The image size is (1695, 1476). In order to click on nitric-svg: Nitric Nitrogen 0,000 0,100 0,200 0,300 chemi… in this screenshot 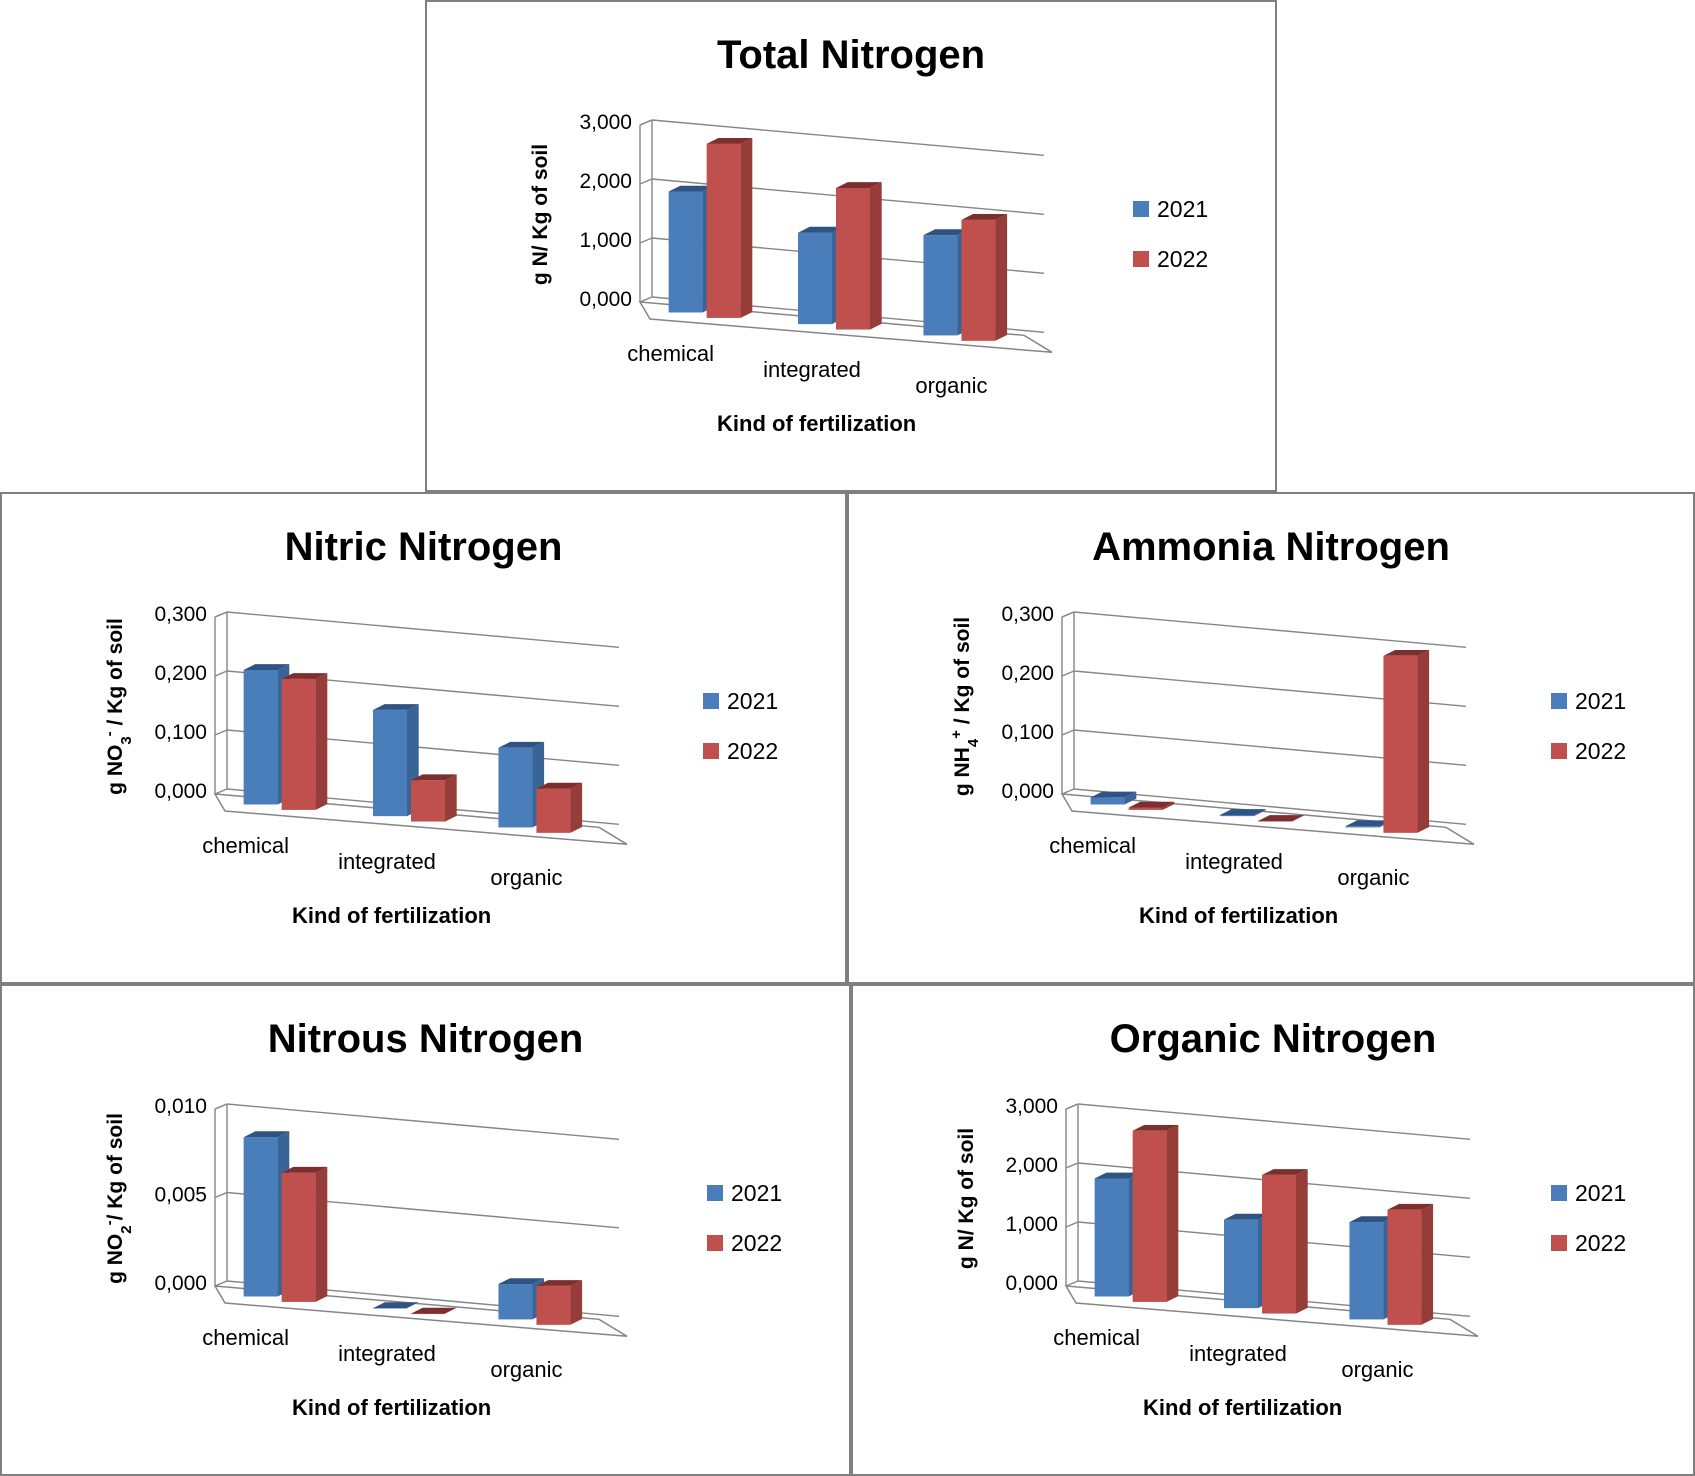, I will do `click(440, 726)`.